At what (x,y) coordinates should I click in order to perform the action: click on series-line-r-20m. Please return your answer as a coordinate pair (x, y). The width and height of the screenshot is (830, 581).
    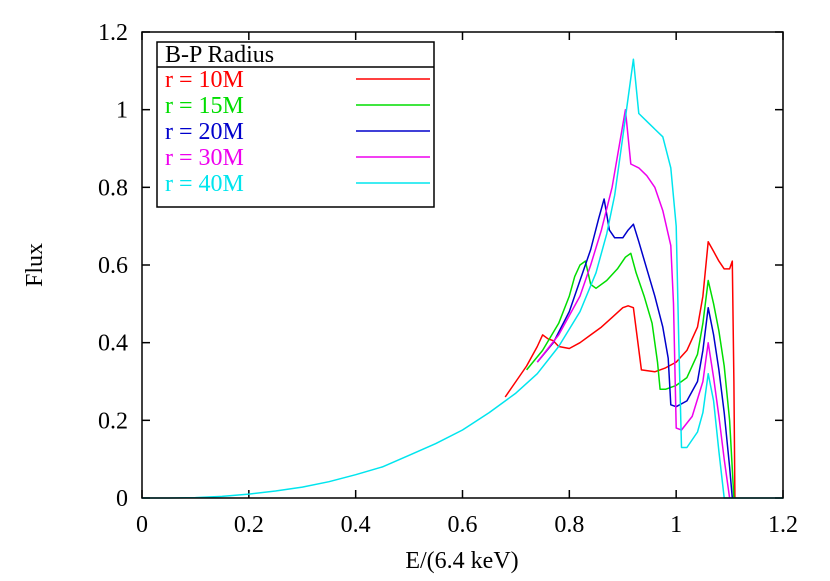
    Looking at the image, I should click on (635, 348).